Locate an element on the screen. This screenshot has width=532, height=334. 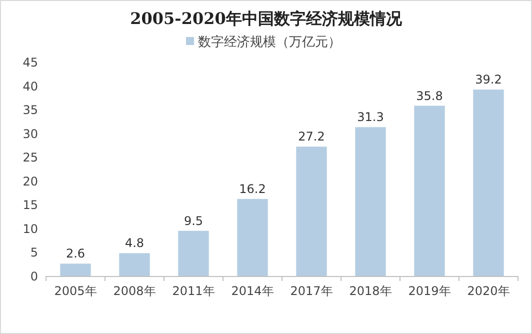
y-tick-label: 45 is located at coordinates (30, 63).